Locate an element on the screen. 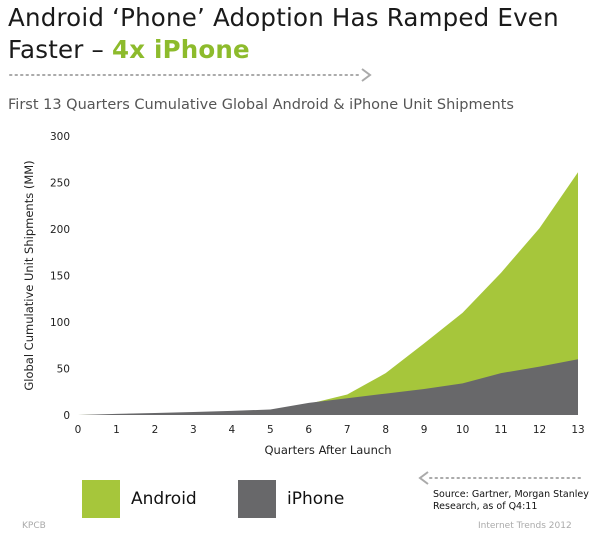  headline-accent: 4x iPhone is located at coordinates (181, 49).